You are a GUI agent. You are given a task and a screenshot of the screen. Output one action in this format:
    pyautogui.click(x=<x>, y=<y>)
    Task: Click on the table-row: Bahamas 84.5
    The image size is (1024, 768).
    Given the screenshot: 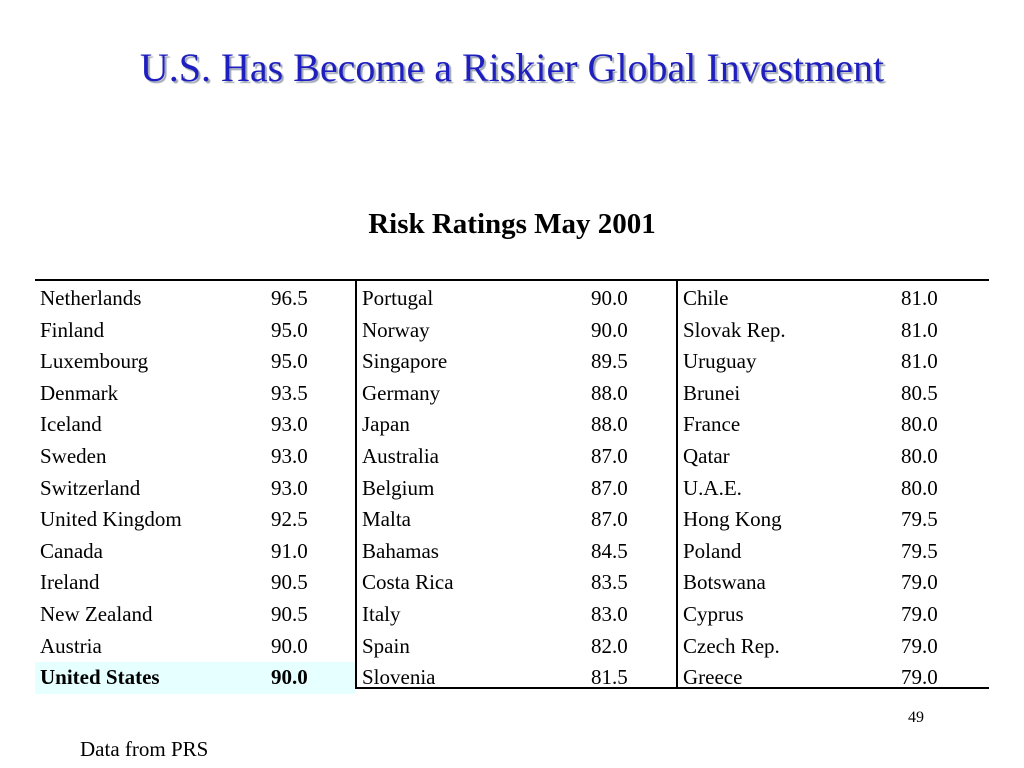 What is the action you would take?
    pyautogui.click(x=516, y=552)
    